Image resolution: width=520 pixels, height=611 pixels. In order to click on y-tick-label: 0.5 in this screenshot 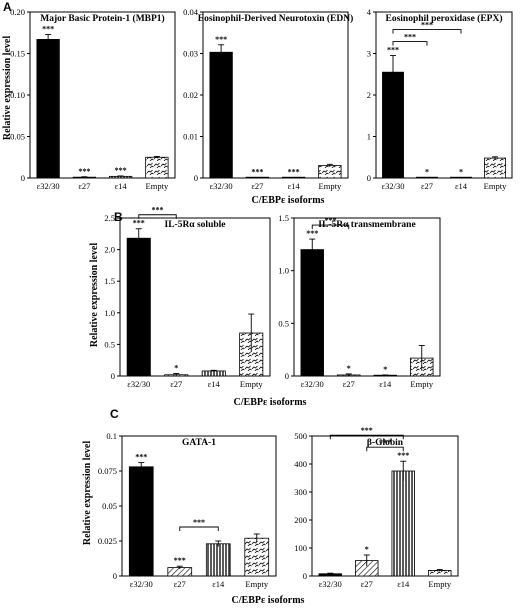, I will do `click(109, 344)`.